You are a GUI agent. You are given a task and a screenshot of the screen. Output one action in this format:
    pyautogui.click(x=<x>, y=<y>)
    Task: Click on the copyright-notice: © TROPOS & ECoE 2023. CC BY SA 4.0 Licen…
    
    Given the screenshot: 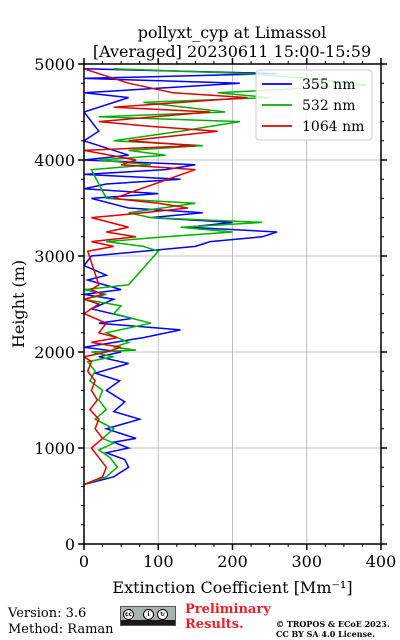 What is the action you would take?
    pyautogui.click(x=333, y=629)
    